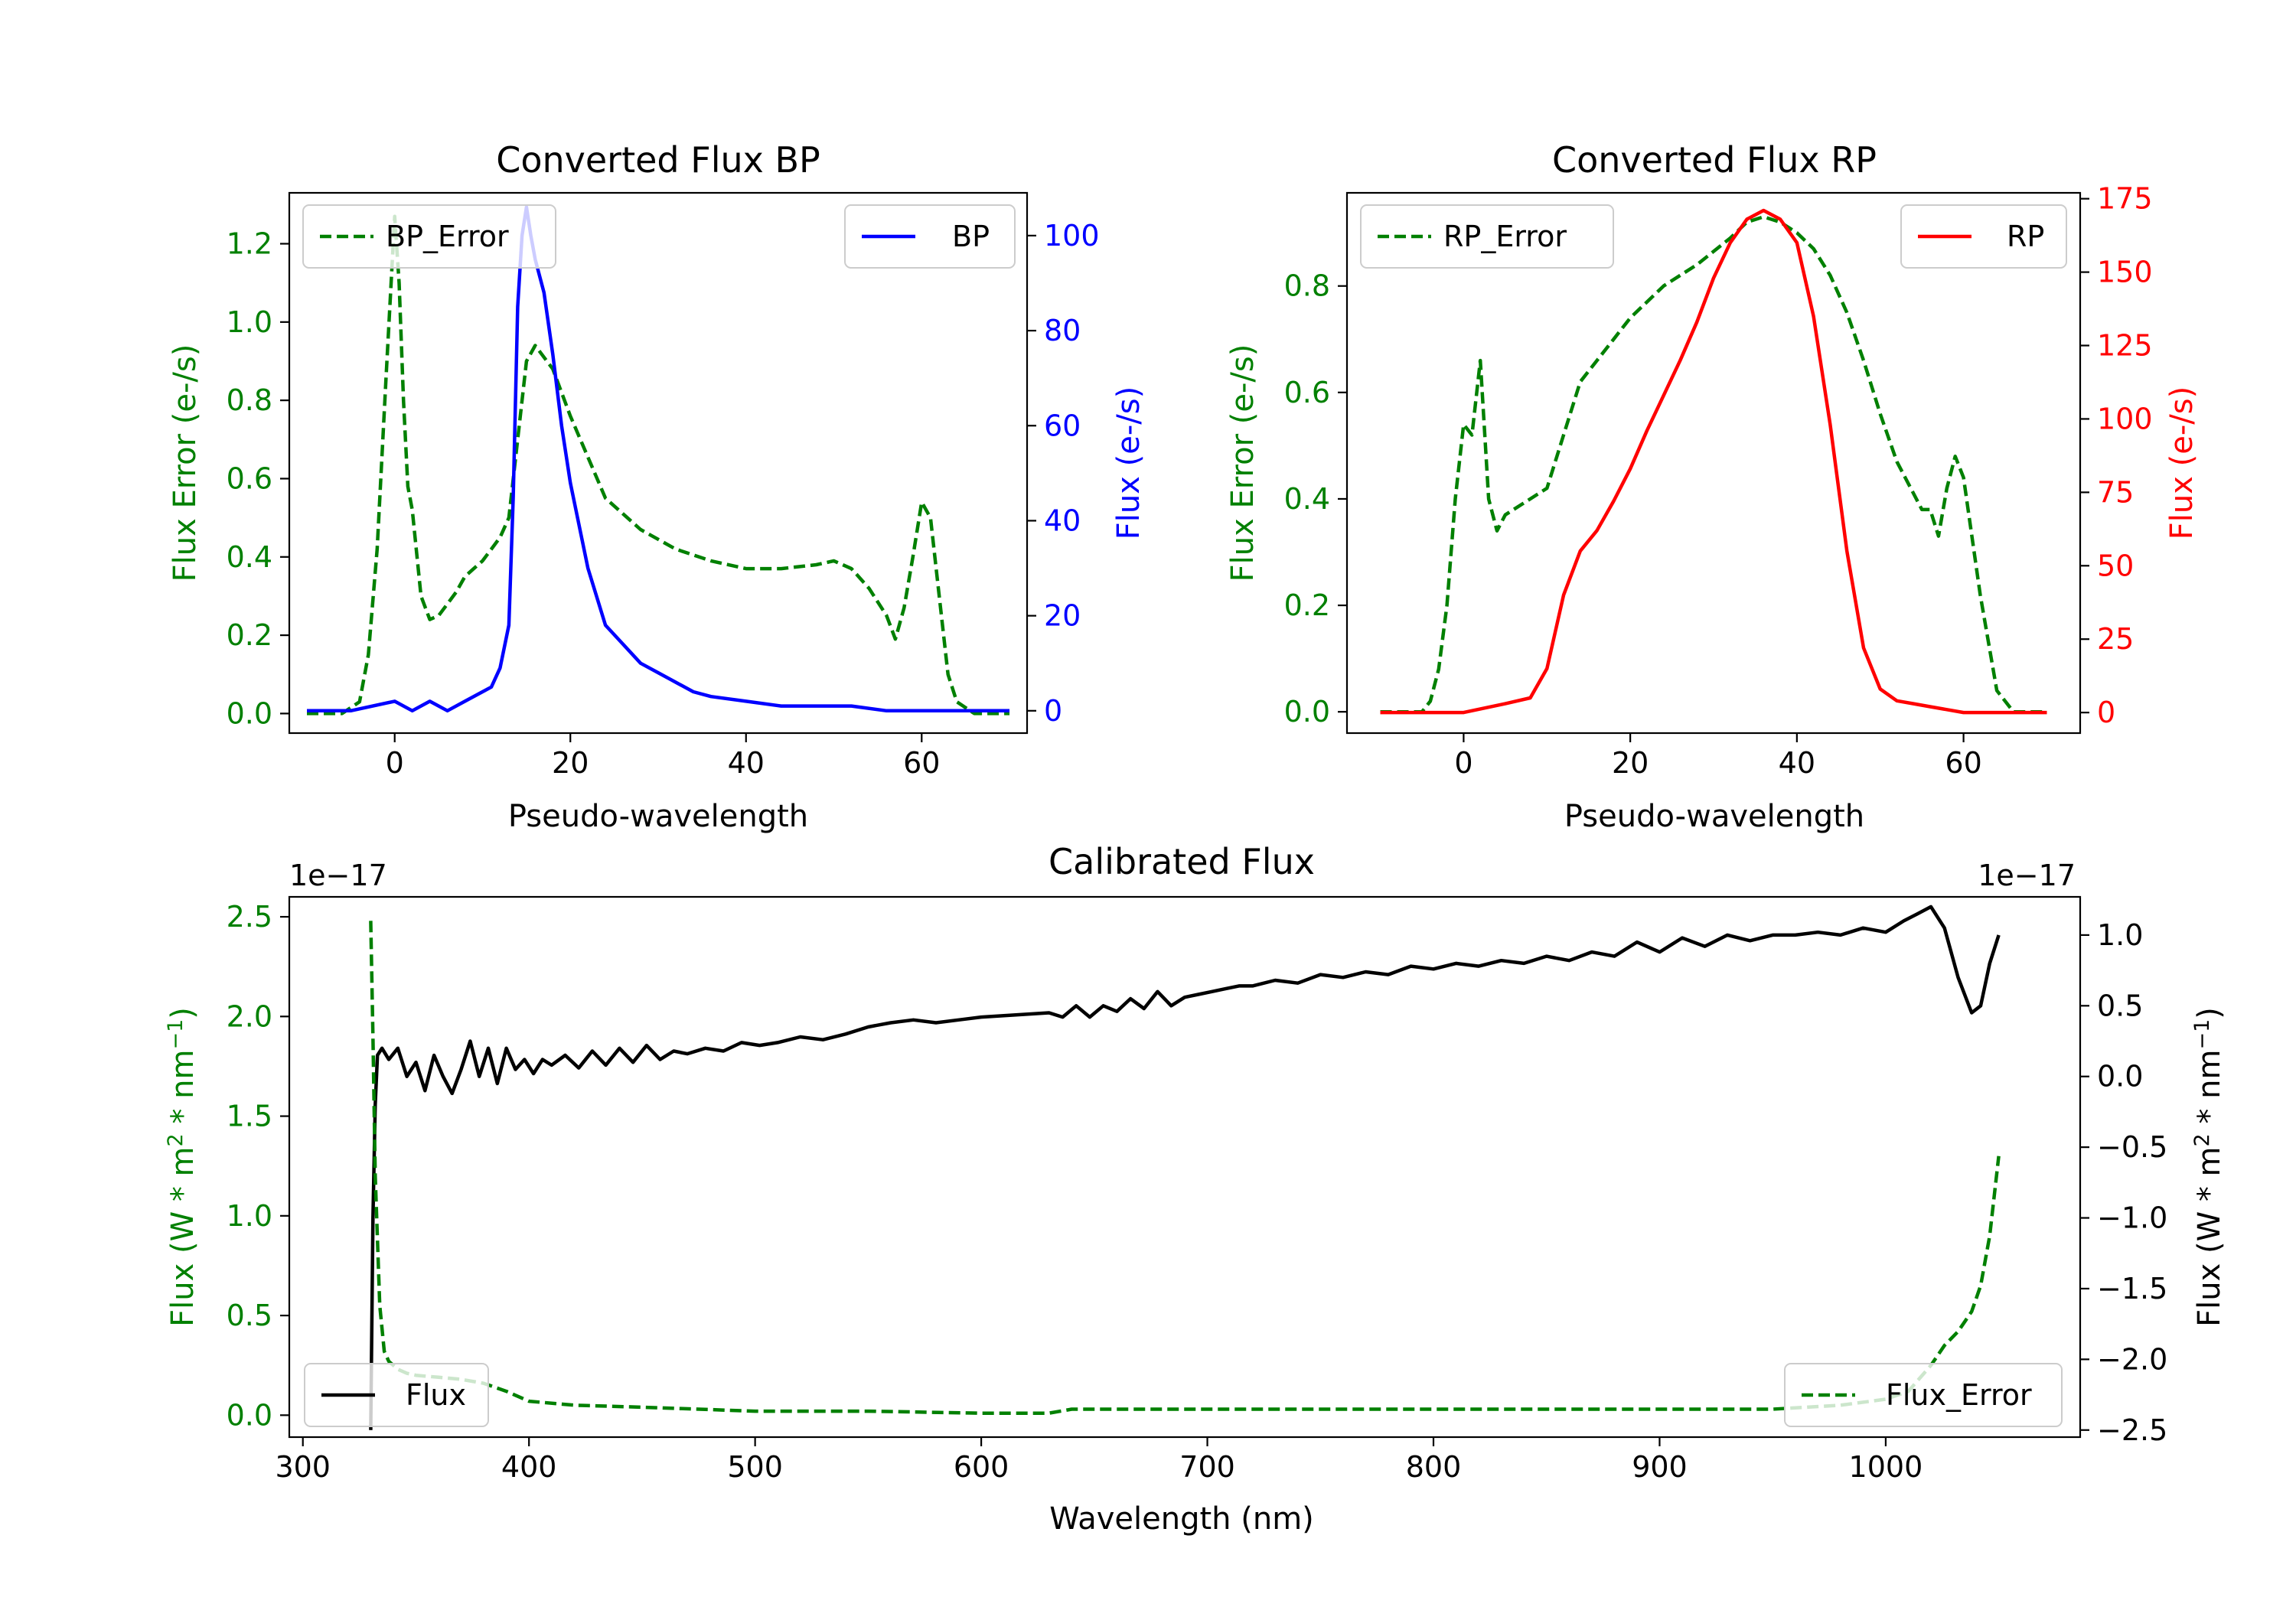 This screenshot has width=2296, height=1607. Describe the element at coordinates (2115, 639) in the screenshot. I see `rp-right-y-tick-label: 25` at that location.